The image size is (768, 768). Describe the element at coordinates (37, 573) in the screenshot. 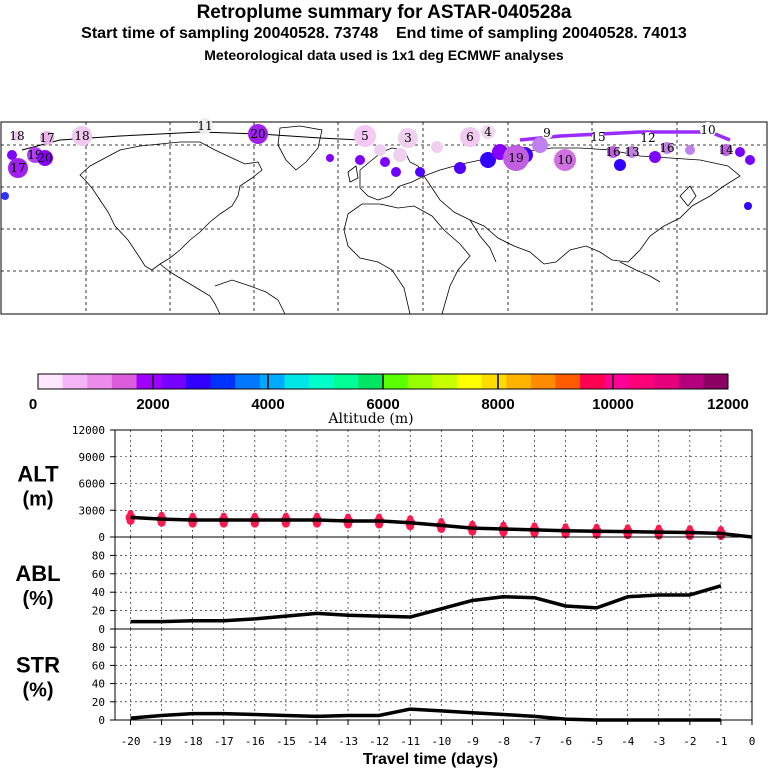

I see `panel-label-abl: ABL` at that location.